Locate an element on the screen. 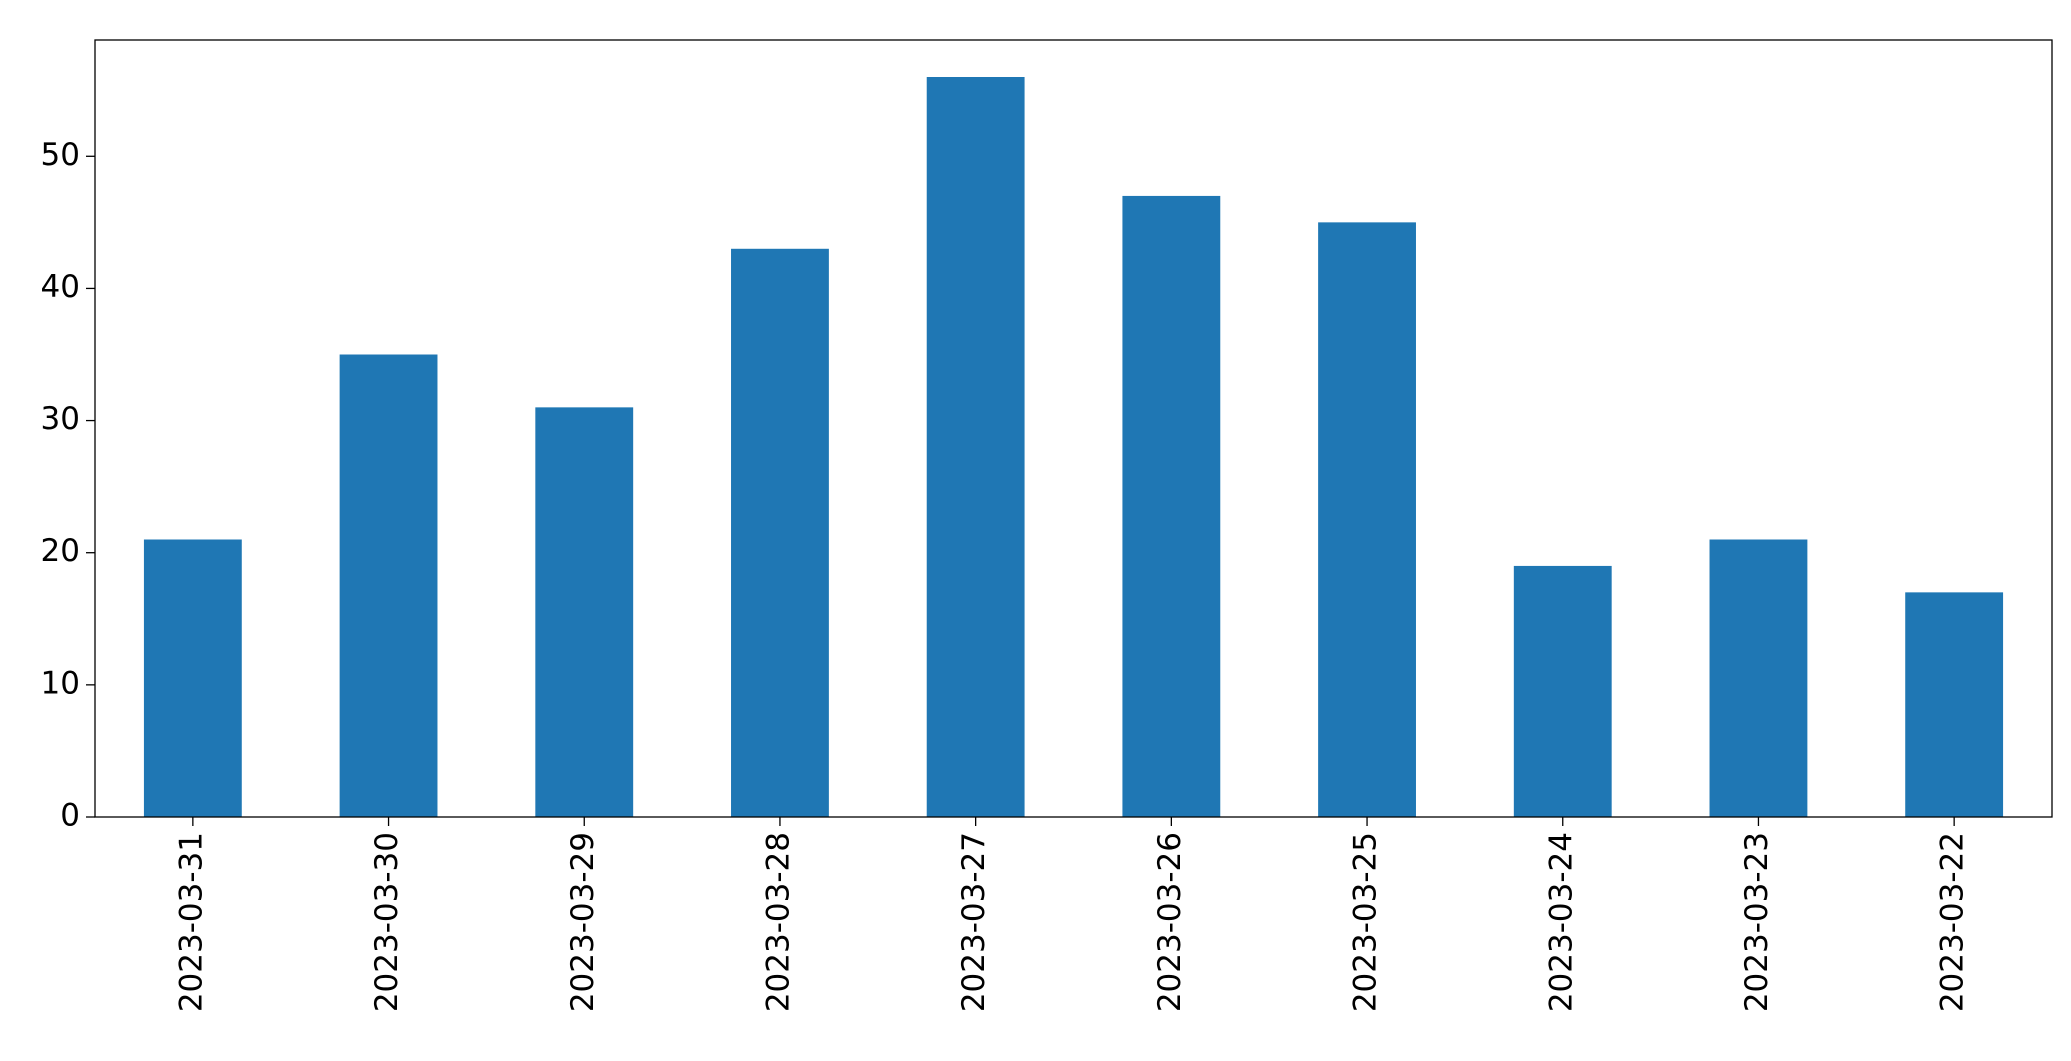 The height and width of the screenshot is (1061, 2071). y-tick-label: 20 is located at coordinates (60, 551).